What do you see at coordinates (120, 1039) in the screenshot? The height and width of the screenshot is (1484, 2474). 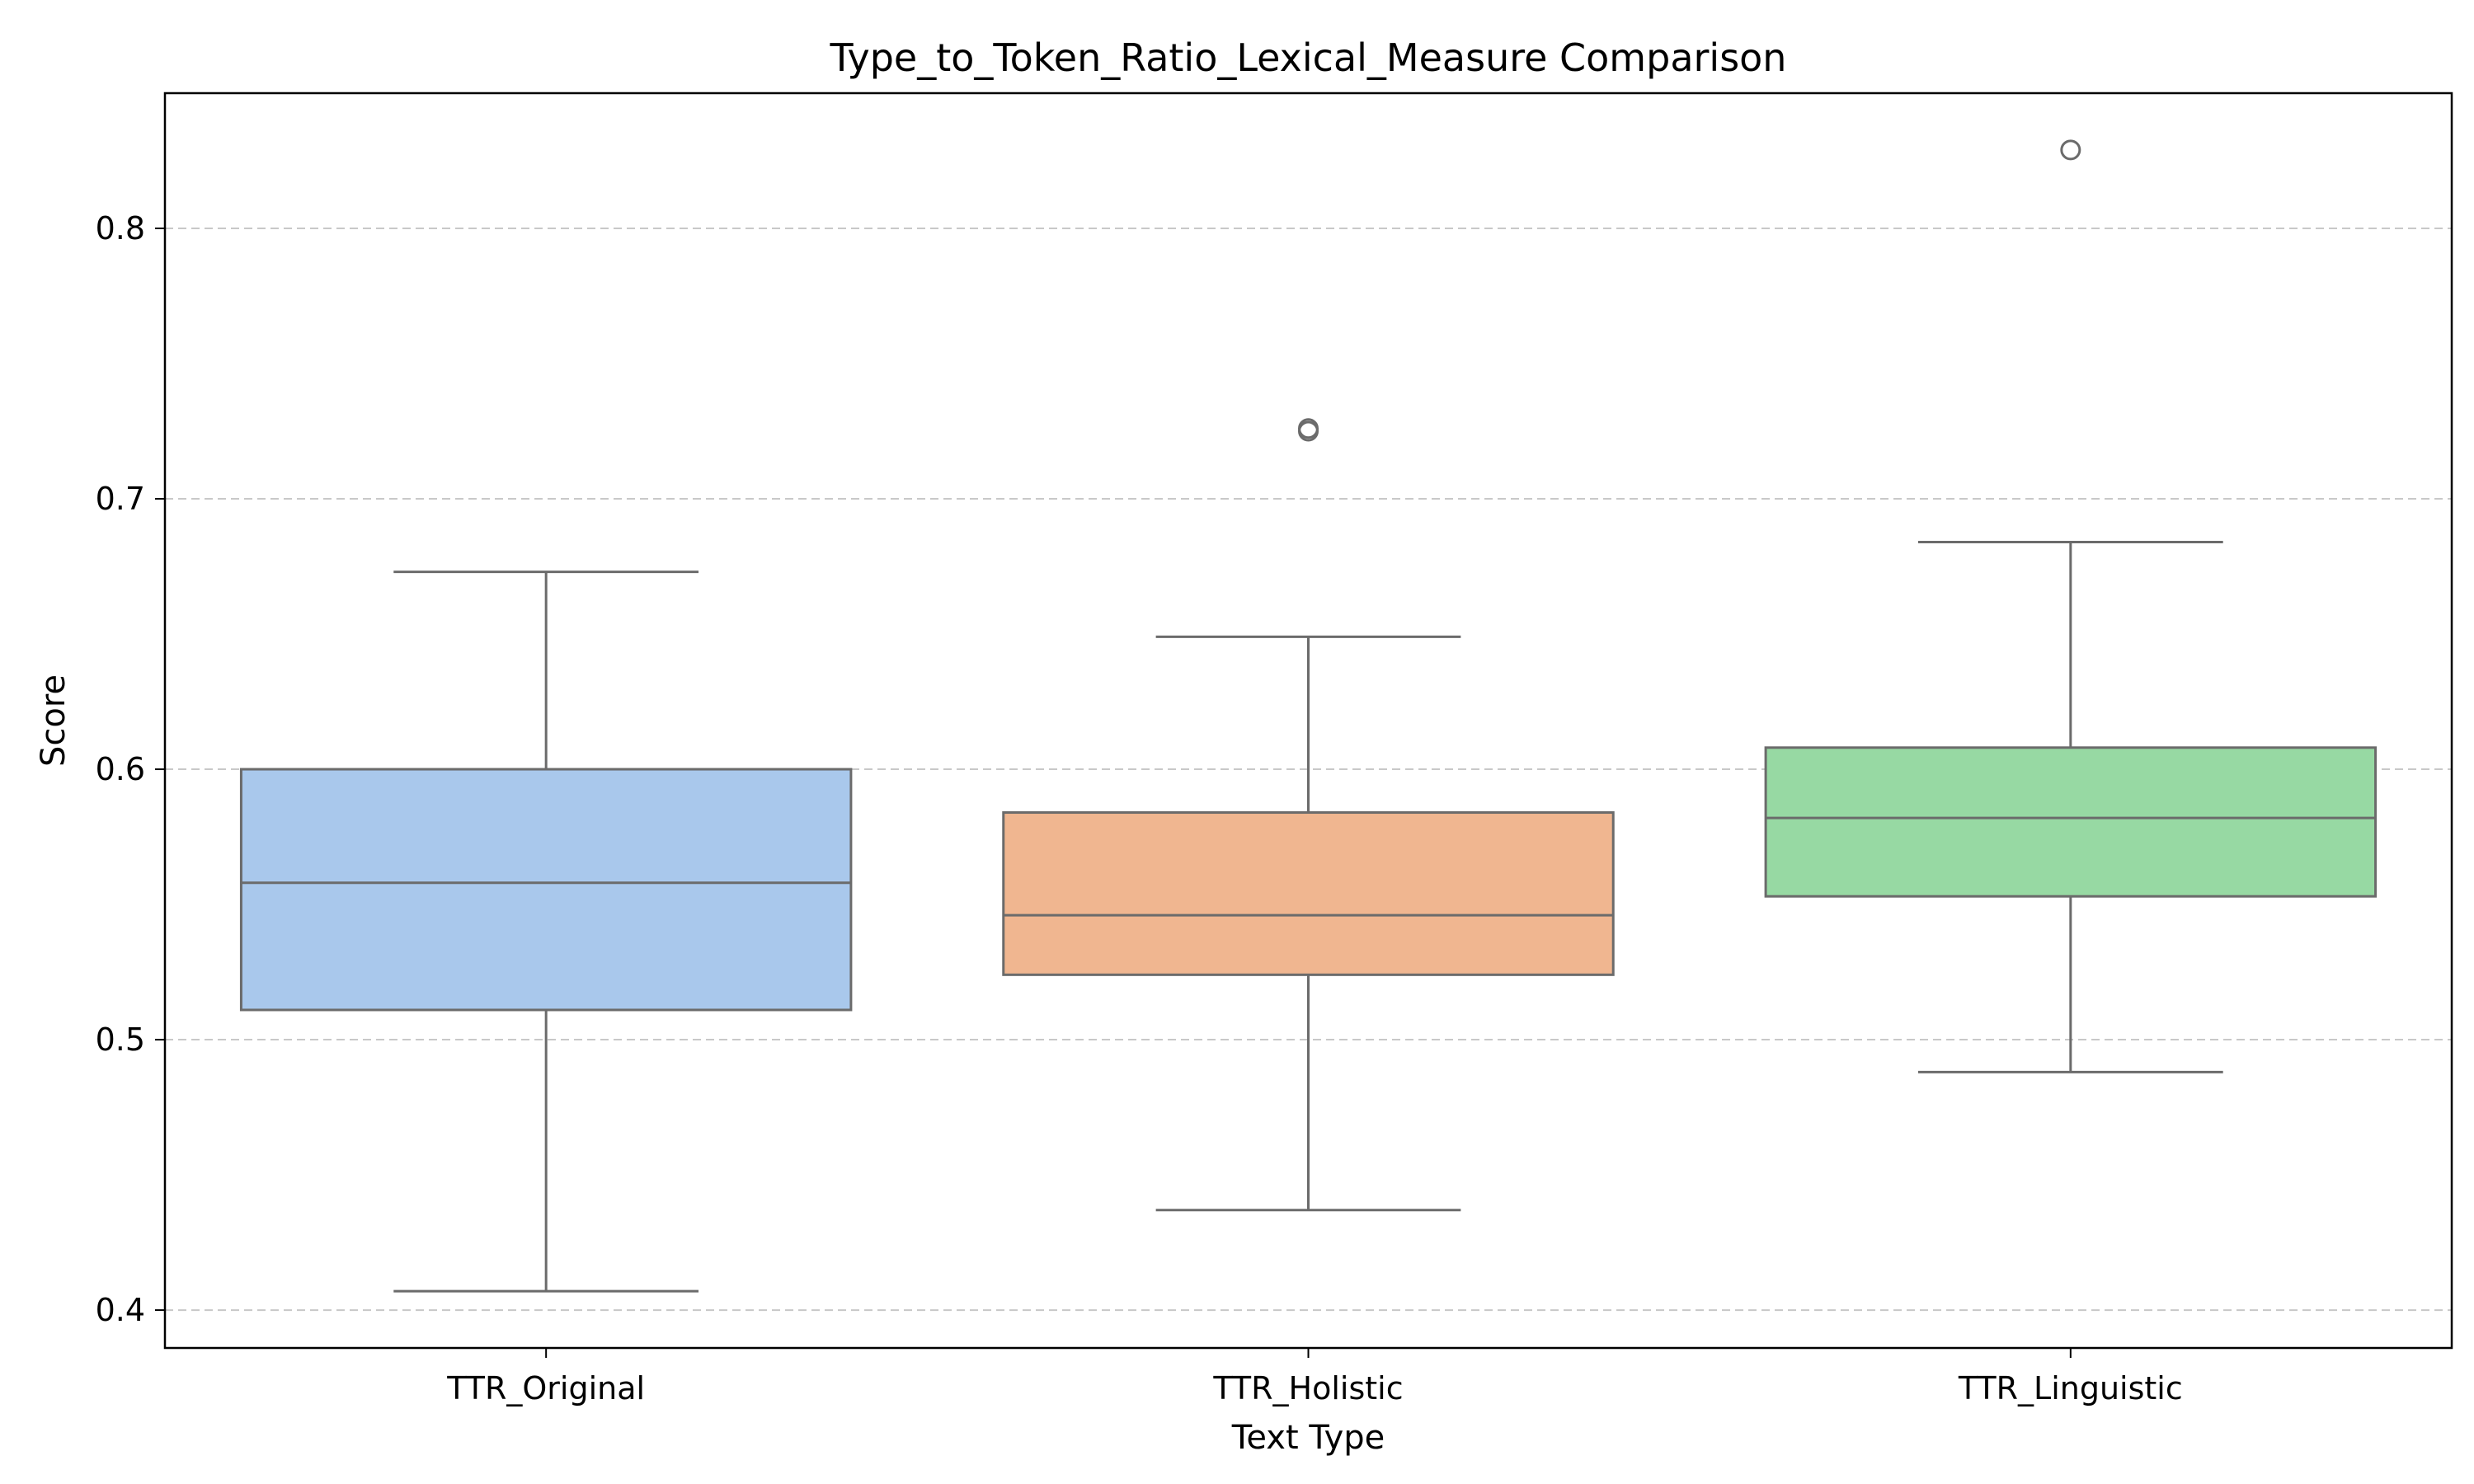 I see `y-tick-label: 0.5` at bounding box center [120, 1039].